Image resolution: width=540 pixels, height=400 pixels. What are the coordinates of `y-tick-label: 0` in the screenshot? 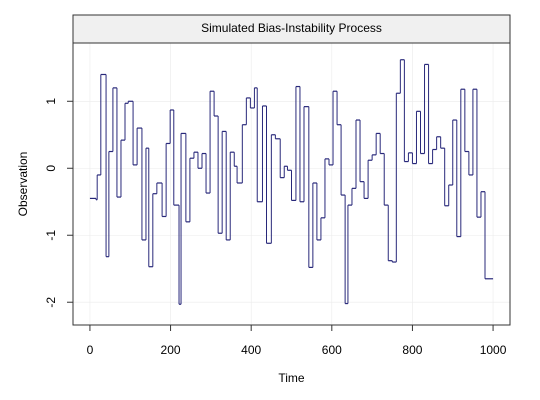 It's located at (51, 168).